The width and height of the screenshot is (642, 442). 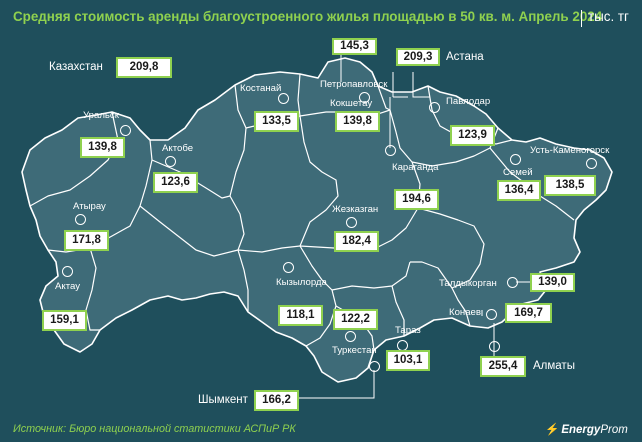 I want to click on petropavlovsk-label: Петропавловск, so click(x=354, y=84).